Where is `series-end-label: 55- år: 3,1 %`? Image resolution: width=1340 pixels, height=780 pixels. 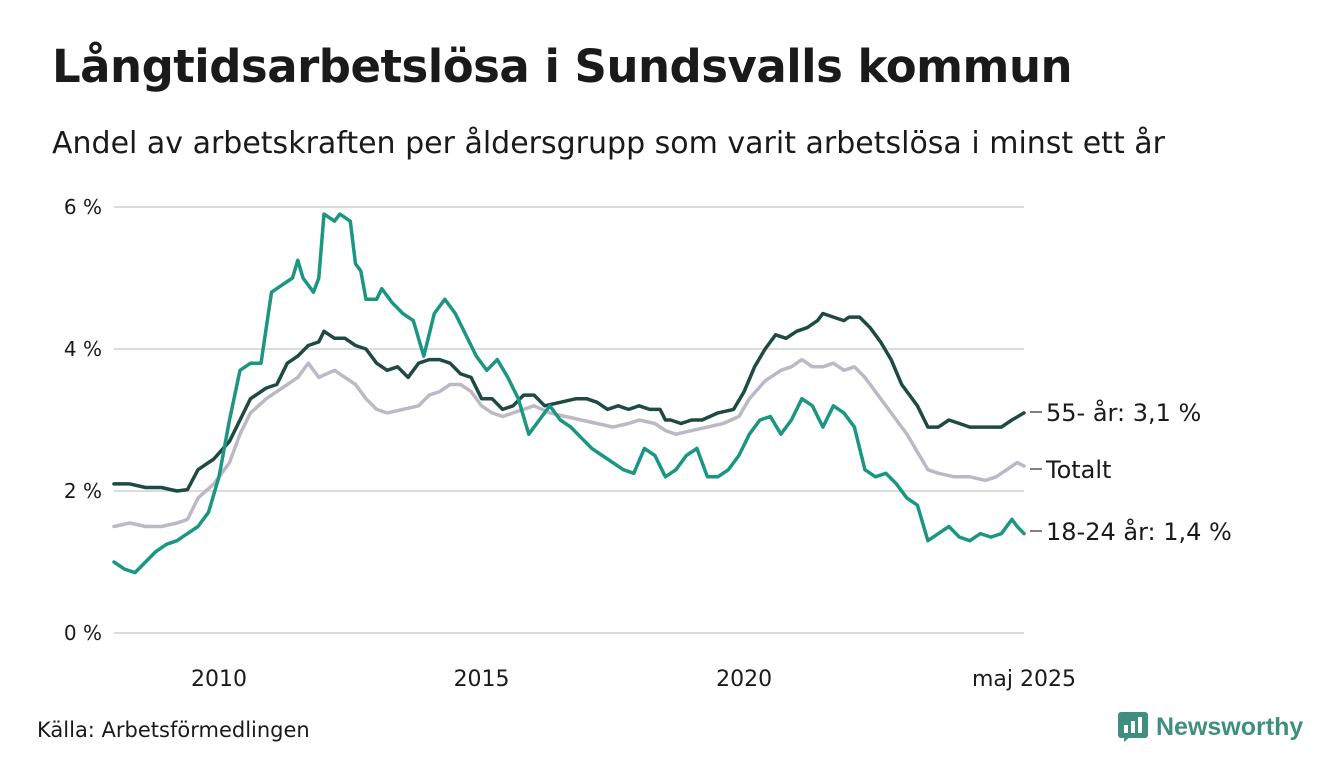
series-end-label: 55- år: 3,1 % is located at coordinates (1123, 412).